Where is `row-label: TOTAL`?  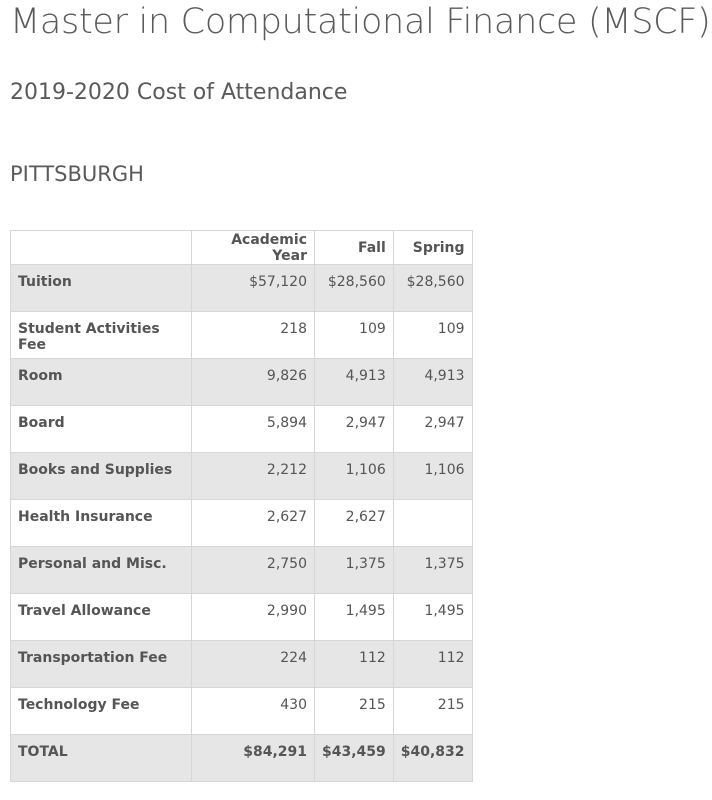 row-label: TOTAL is located at coordinates (101, 758).